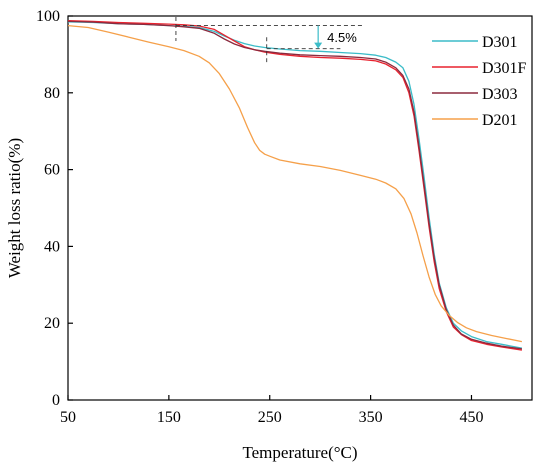 The image size is (550, 468). I want to click on x-axis-title: Temperature(°C), so click(299, 452).